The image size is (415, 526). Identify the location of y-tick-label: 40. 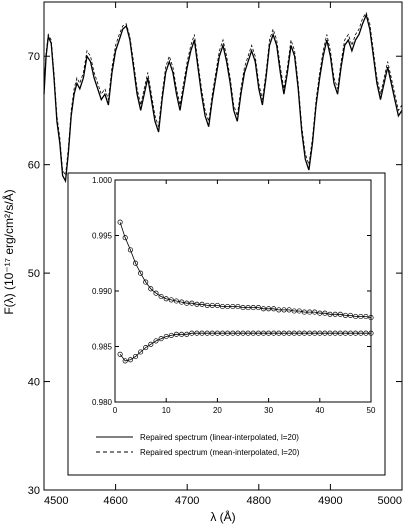
(34, 383).